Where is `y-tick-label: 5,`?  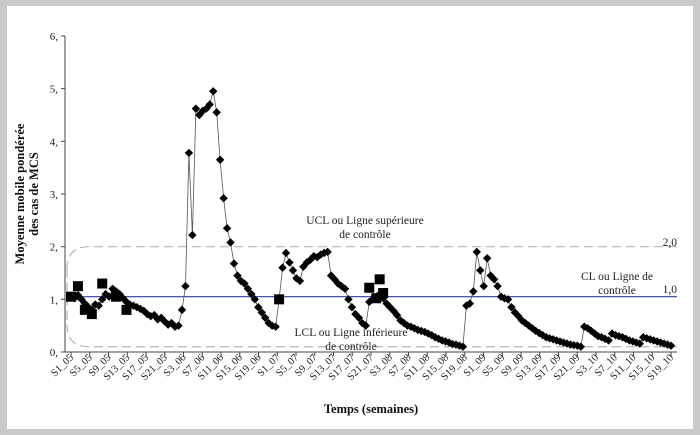
y-tick-label: 5, is located at coordinates (54, 90).